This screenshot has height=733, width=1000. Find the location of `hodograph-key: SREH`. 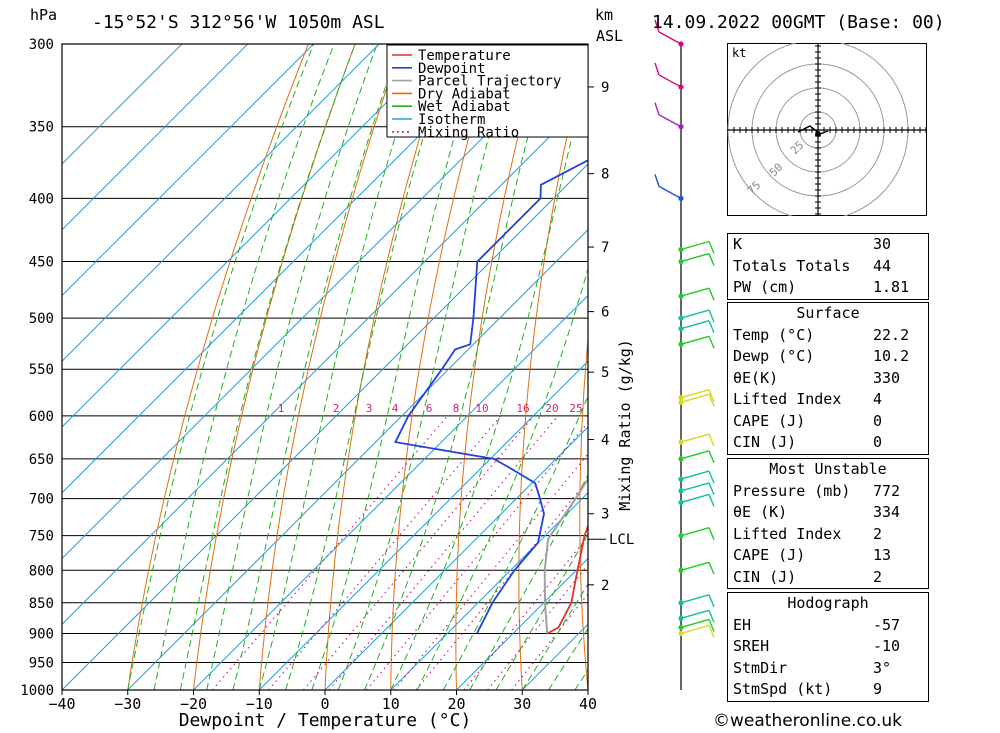

hodograph-key: SREH is located at coordinates (751, 646).